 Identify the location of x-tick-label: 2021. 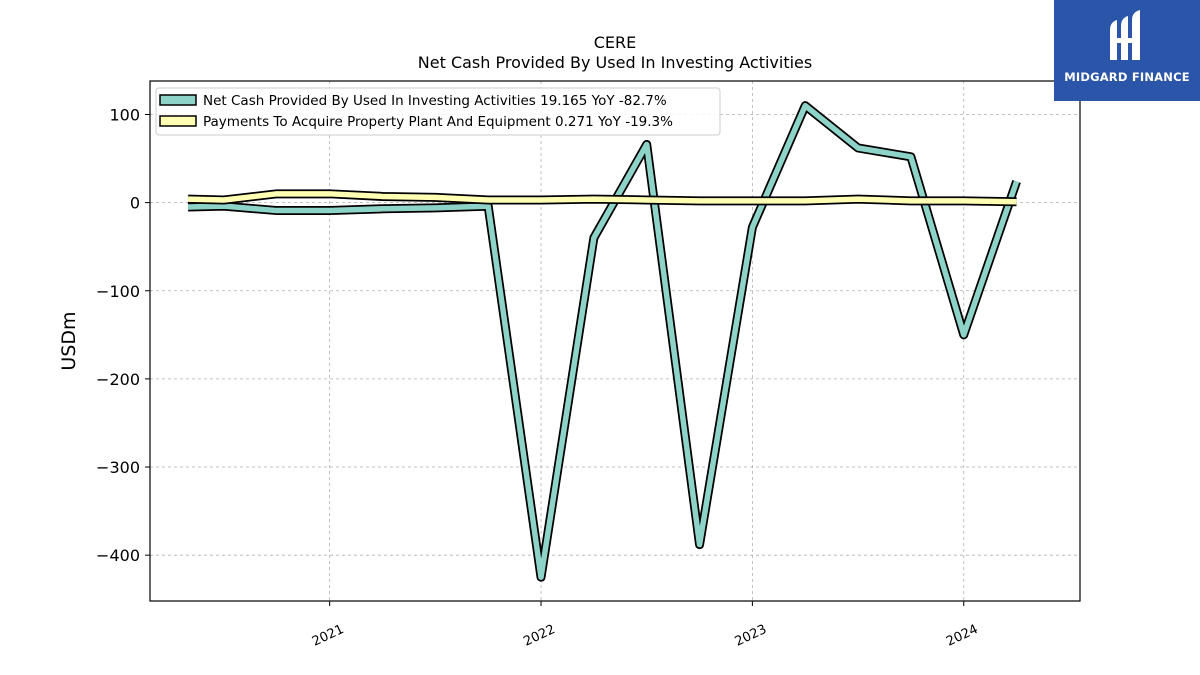
(328, 636).